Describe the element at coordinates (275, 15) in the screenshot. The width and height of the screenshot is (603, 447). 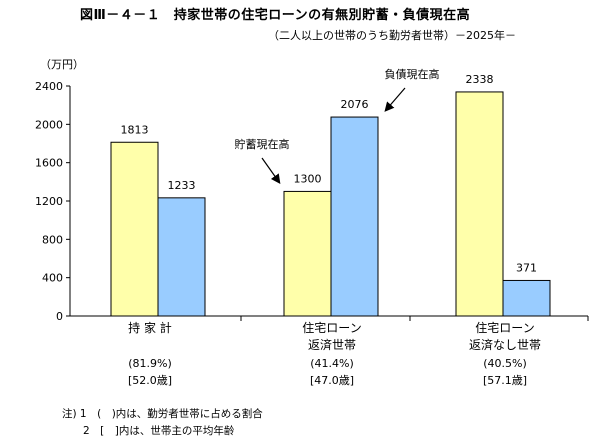
I see `chart-title: 図Ⅲ－４－１ 持家世帯の住宅ローンの有無別貯蓄・負債現在高` at that location.